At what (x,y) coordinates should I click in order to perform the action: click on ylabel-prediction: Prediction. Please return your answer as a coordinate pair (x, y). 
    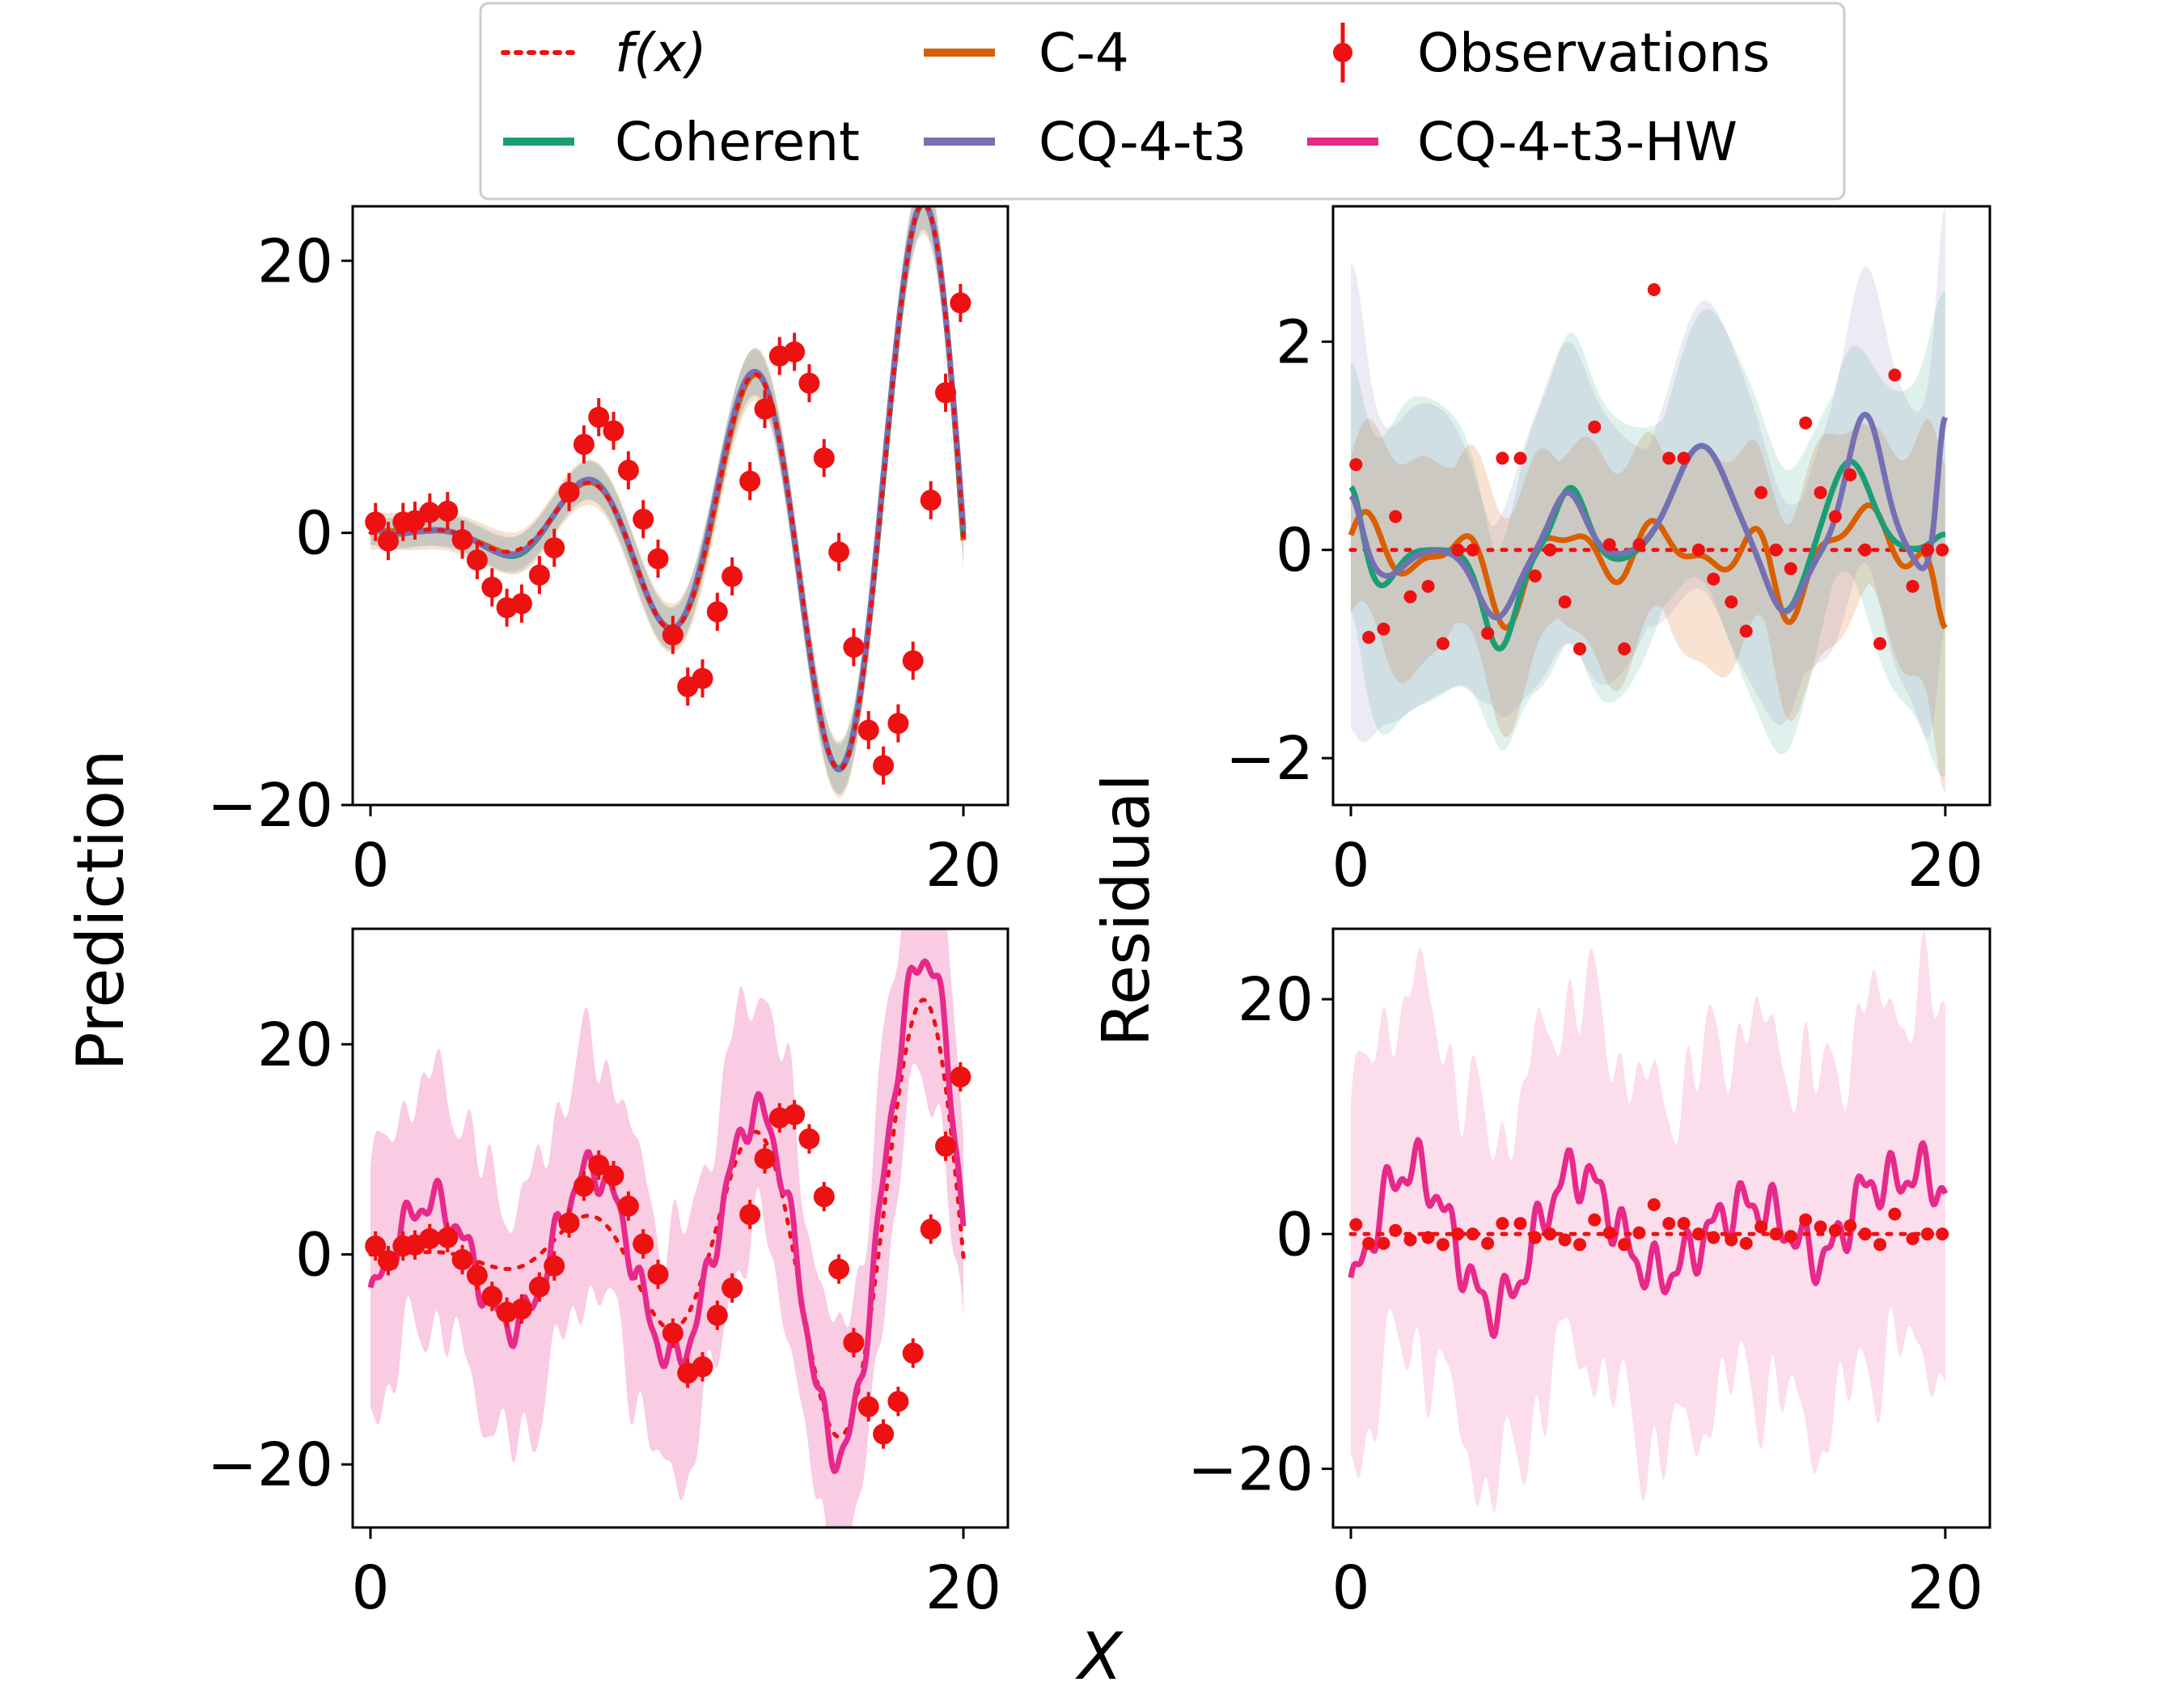
    Looking at the image, I should click on (100, 909).